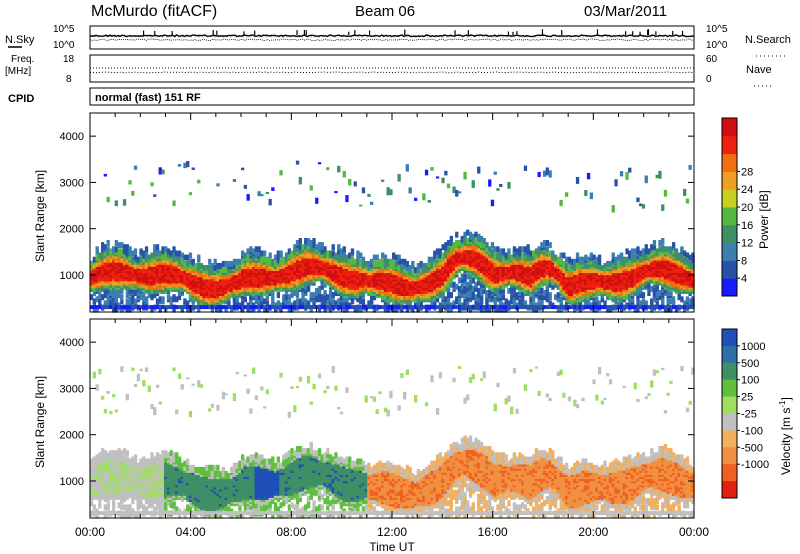 The width and height of the screenshot is (800, 554). What do you see at coordinates (744, 261) in the screenshot?
I see `power-cbar-tick-1: 8` at bounding box center [744, 261].